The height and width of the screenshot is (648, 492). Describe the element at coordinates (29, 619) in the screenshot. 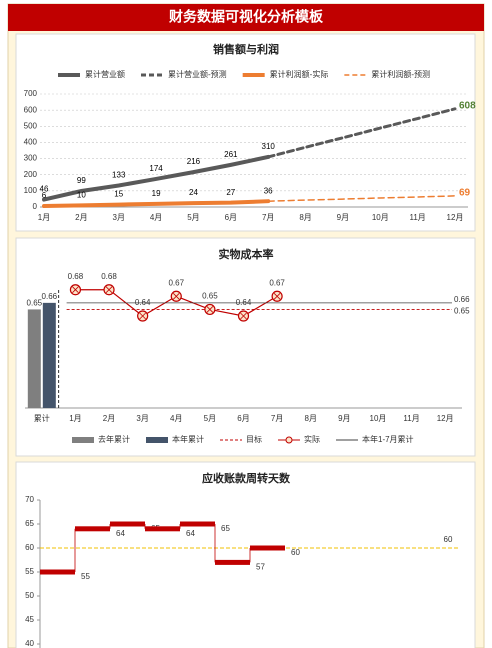

I see `y-tick-label: 45` at that location.